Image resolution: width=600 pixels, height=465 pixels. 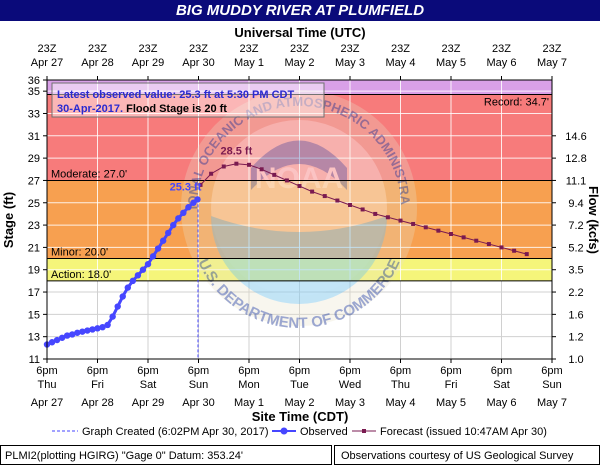 I want to click on y-tick-label: 27, so click(x=34, y=181).